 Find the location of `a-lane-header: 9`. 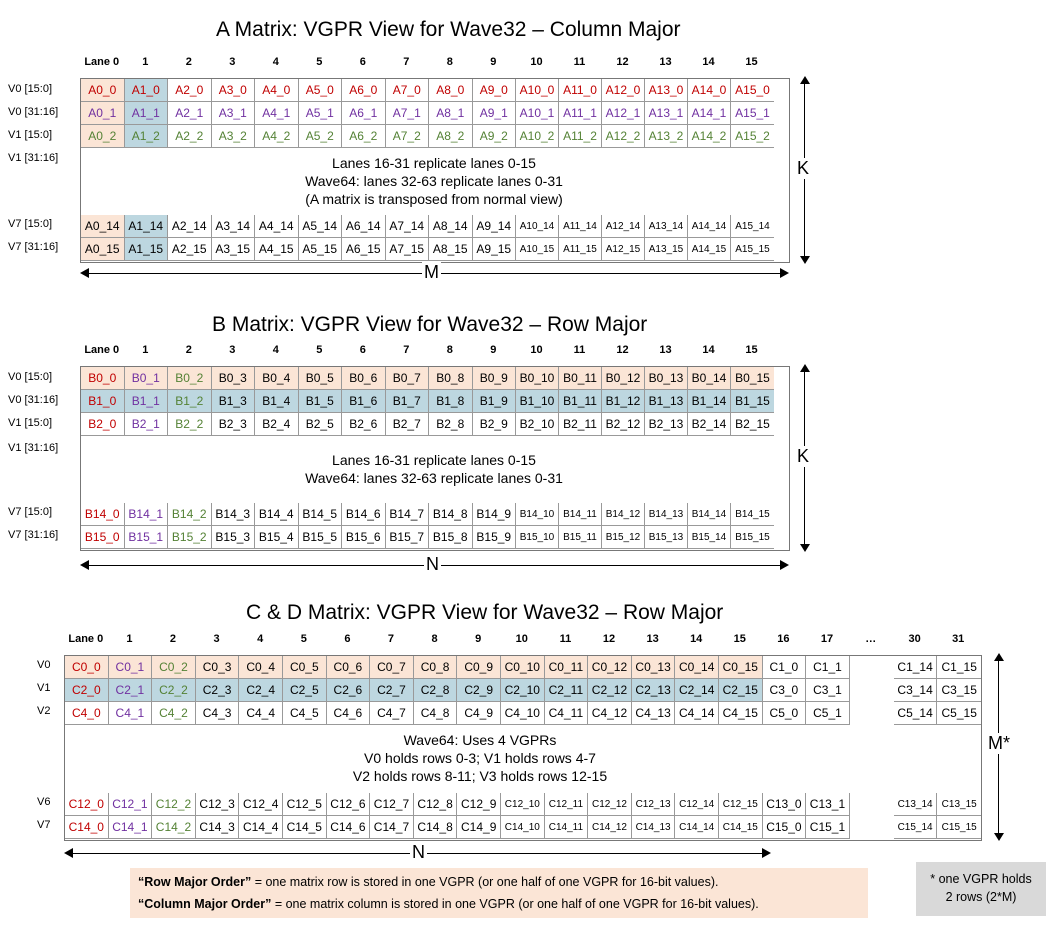

a-lane-header: 9 is located at coordinates (493, 62).